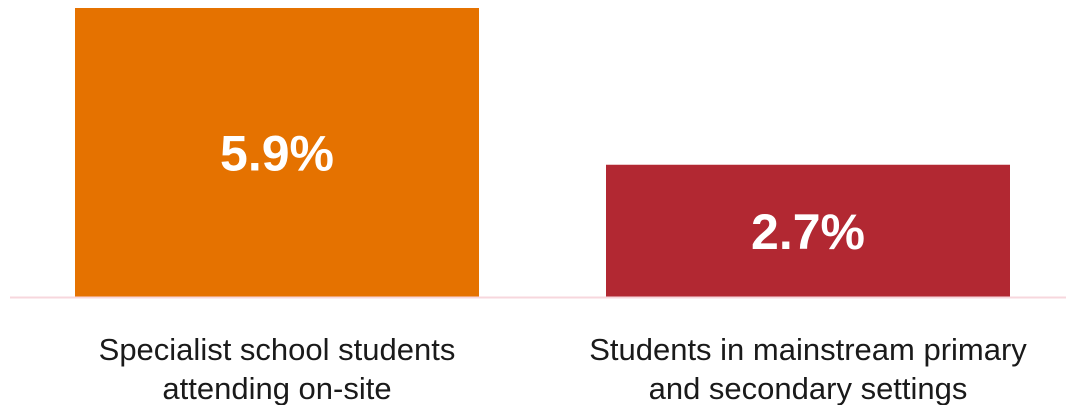 The image size is (1076, 405). What do you see at coordinates (276, 388) in the screenshot?
I see `category-label-1-line-2: attending on-site` at bounding box center [276, 388].